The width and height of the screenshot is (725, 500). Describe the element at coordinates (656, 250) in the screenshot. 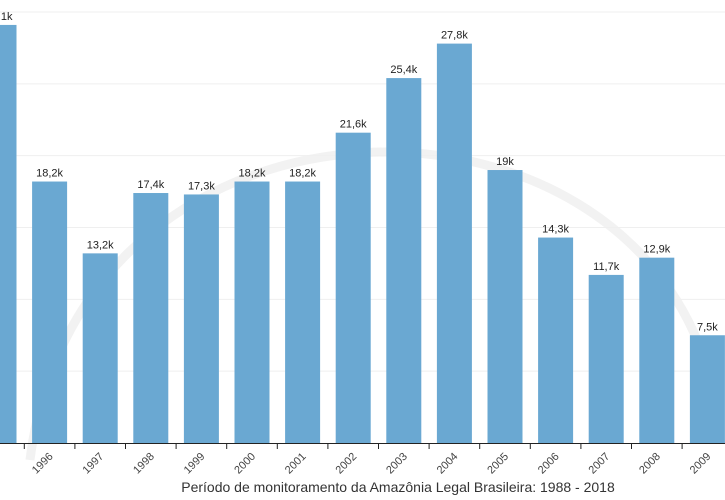

I see `data-label-2008: 12,9k` at that location.